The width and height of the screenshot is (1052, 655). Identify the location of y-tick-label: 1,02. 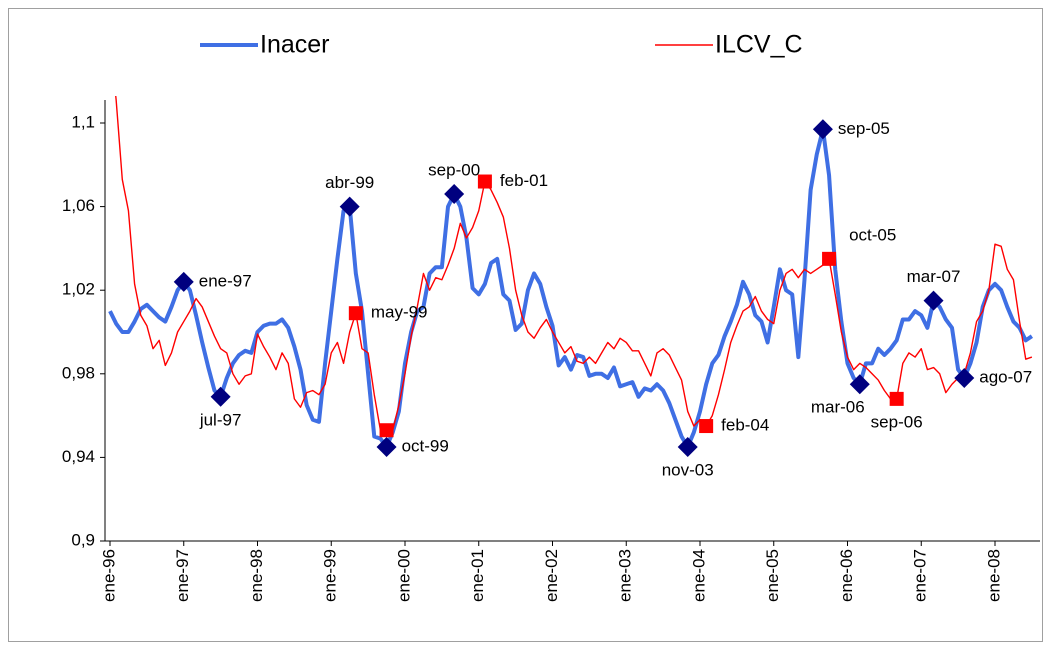
(78, 289).